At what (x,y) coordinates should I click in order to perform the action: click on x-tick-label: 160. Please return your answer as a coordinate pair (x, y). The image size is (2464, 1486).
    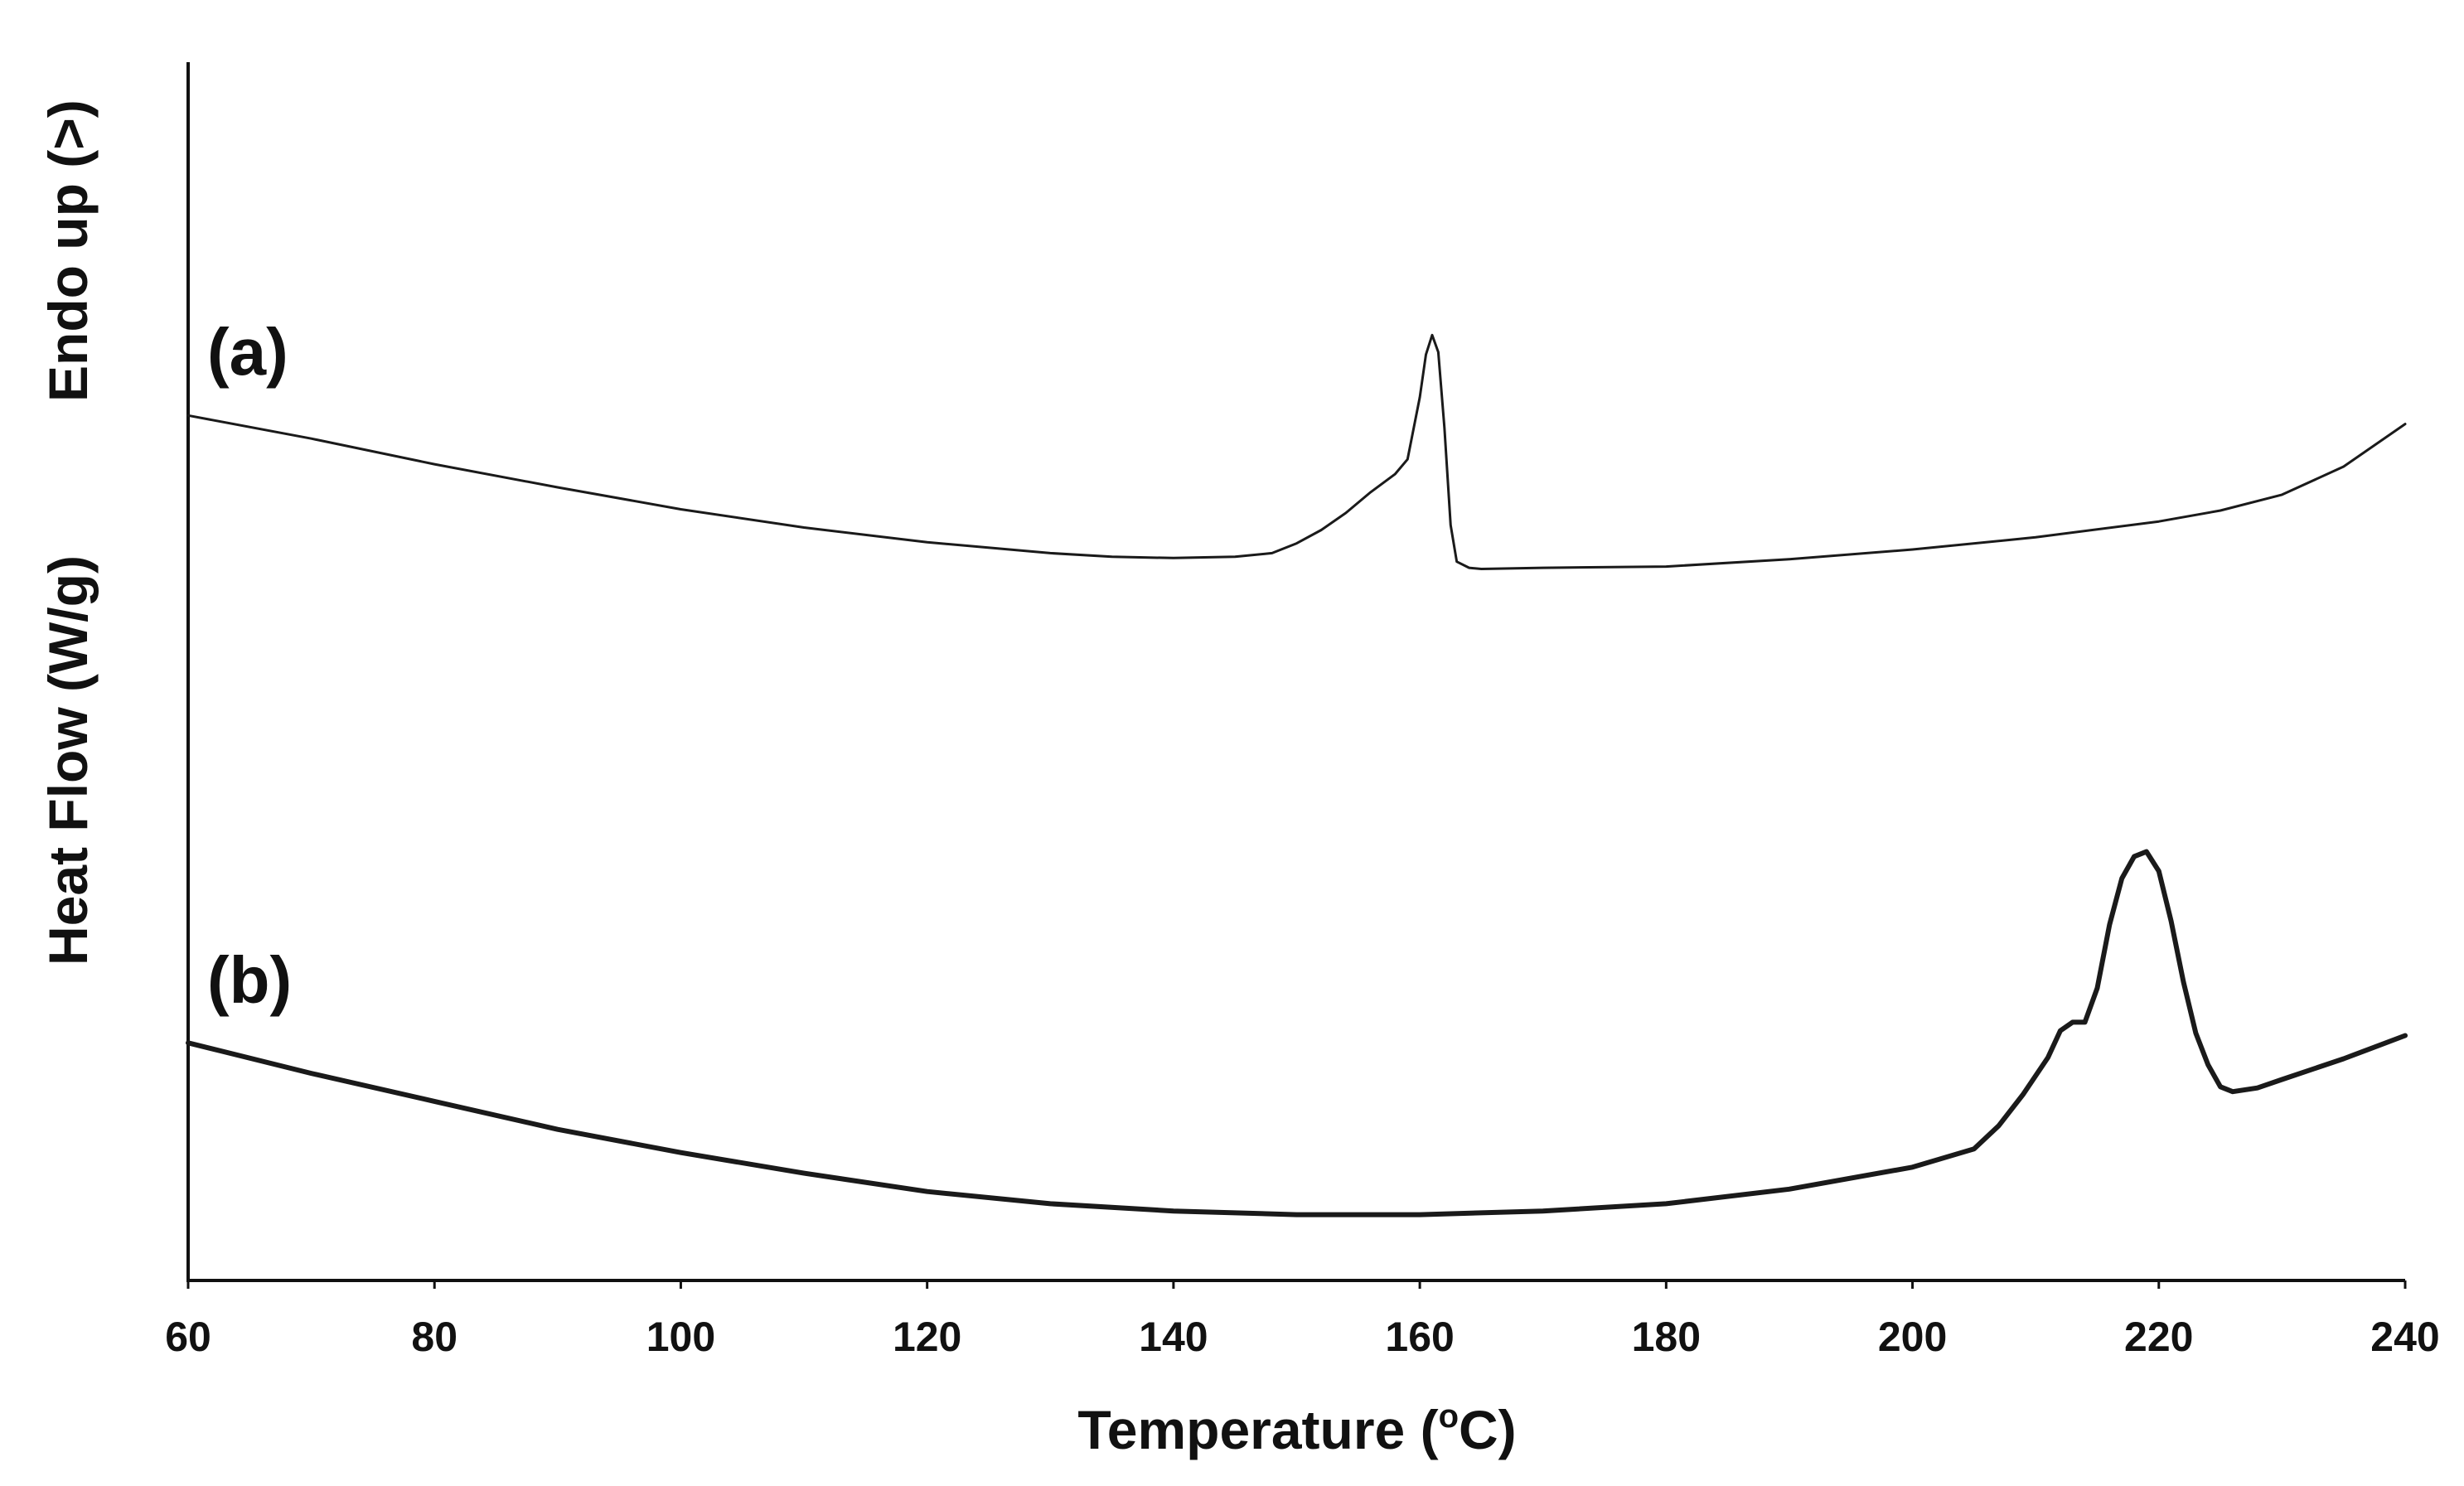
    Looking at the image, I should click on (1419, 1337).